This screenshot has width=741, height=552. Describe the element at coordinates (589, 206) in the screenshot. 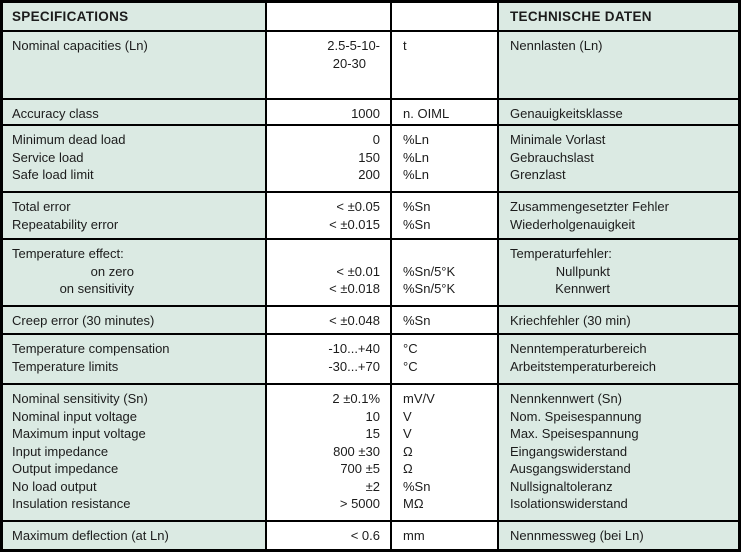

I see `spec-label-de: Zusammengesetzter Fehler` at that location.